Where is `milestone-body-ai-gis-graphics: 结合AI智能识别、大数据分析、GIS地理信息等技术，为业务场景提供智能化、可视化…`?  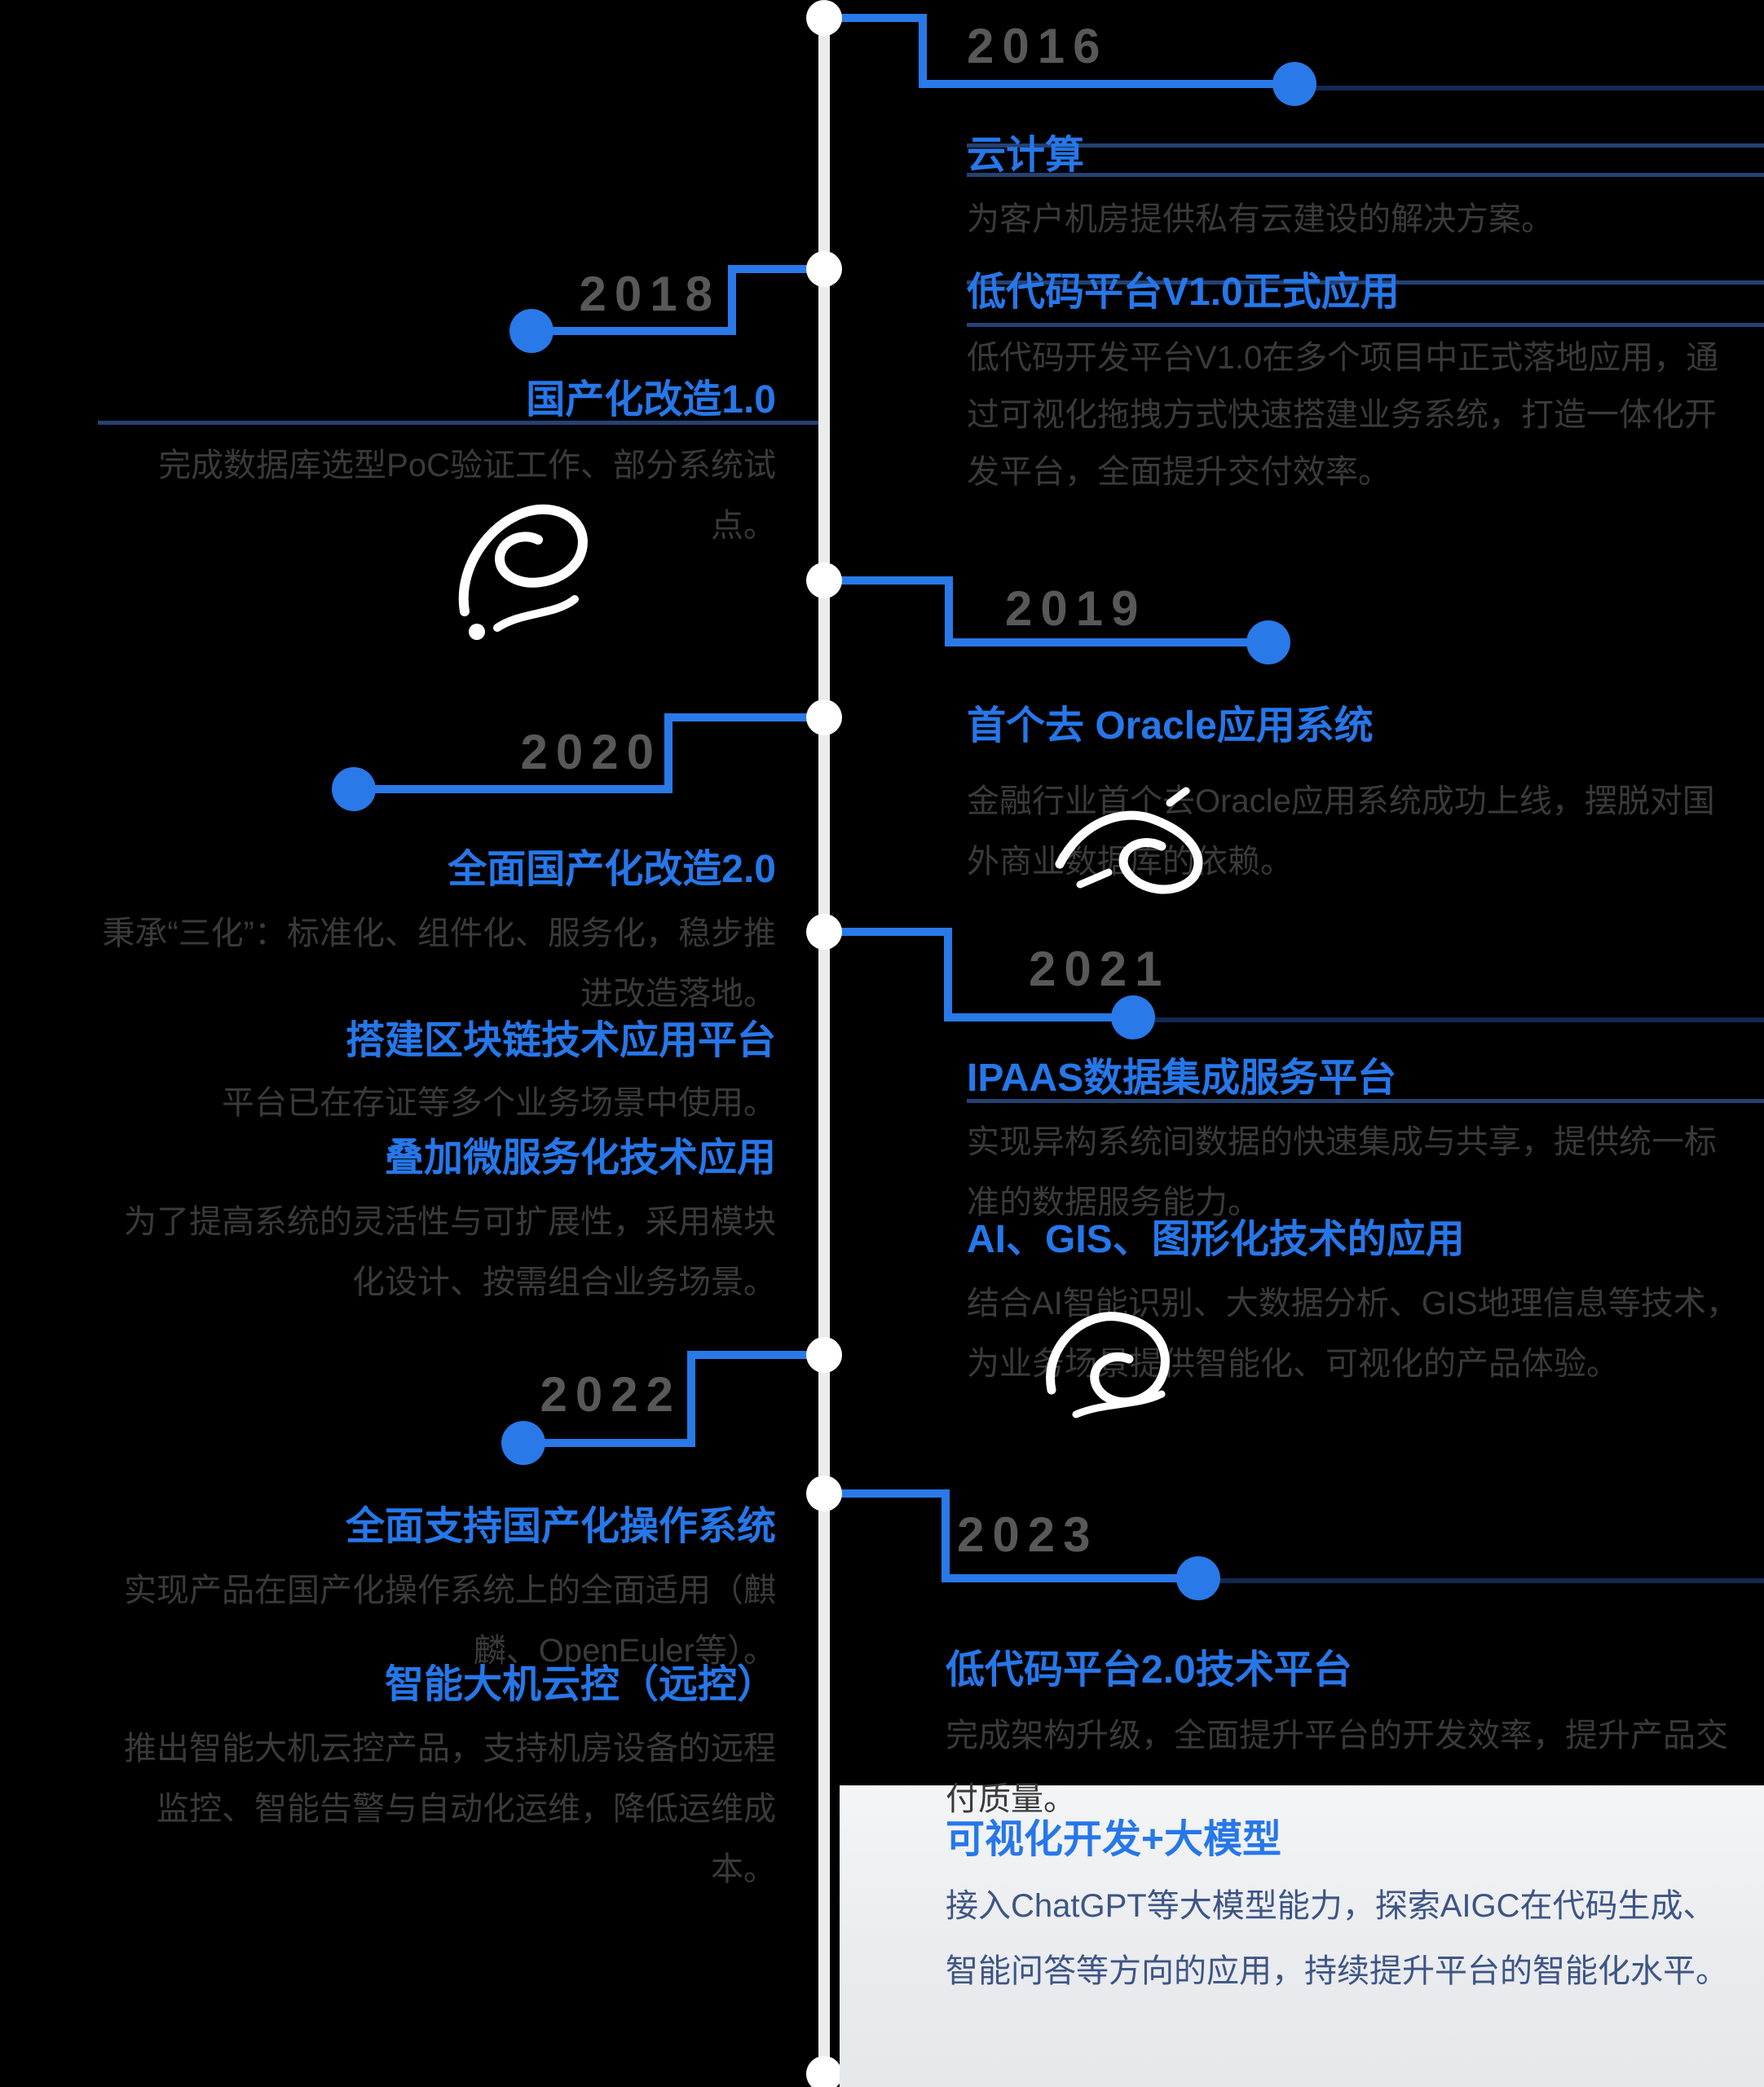 milestone-body-ai-gis-graphics: 结合AI智能识别、大数据分析、GIS地理信息等技术，为业务场景提供智能化、可视化… is located at coordinates (1353, 1334).